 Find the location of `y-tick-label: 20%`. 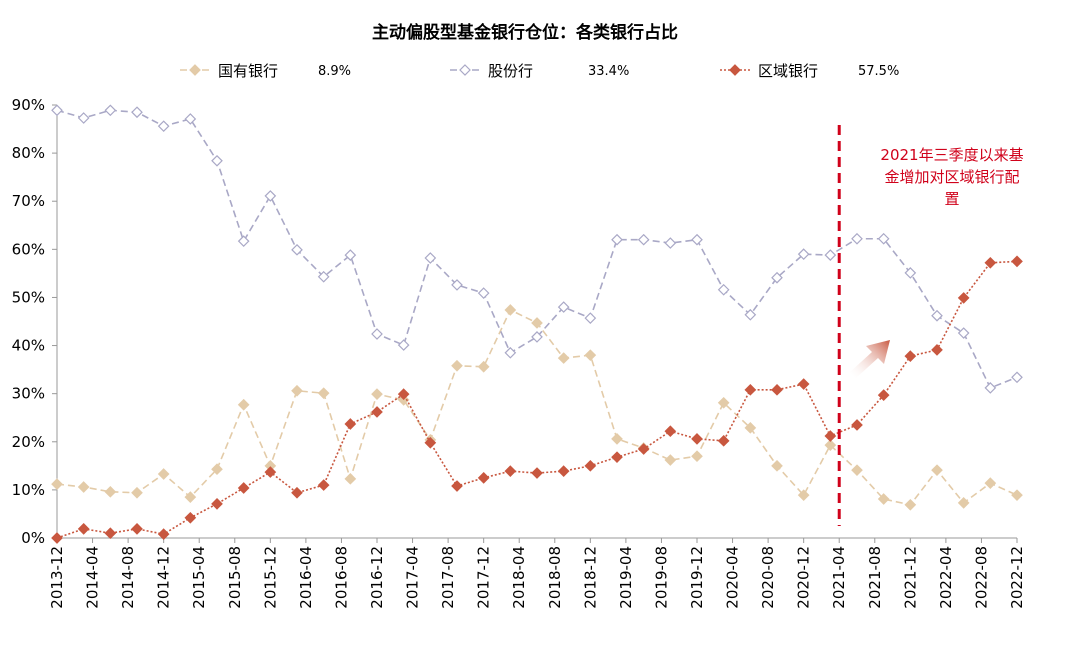

y-tick-label: 20% is located at coordinates (28, 442).